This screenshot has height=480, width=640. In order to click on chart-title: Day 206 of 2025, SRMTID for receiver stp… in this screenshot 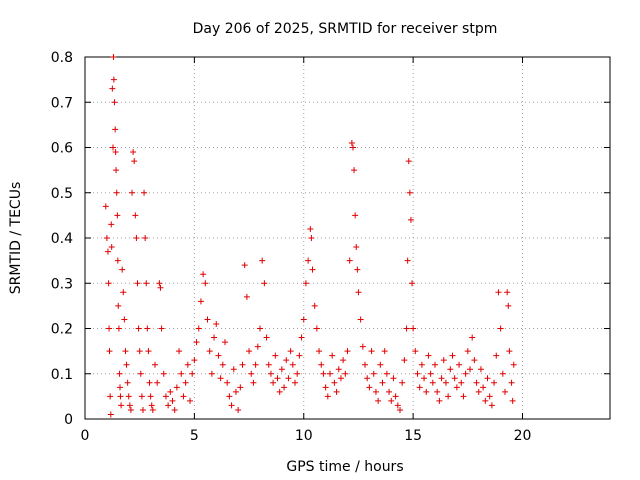, I will do `click(345, 29)`.